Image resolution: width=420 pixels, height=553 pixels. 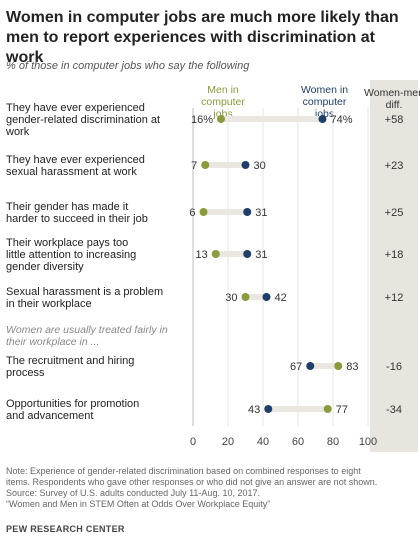 I want to click on men-value-label: 6, so click(x=192, y=213).